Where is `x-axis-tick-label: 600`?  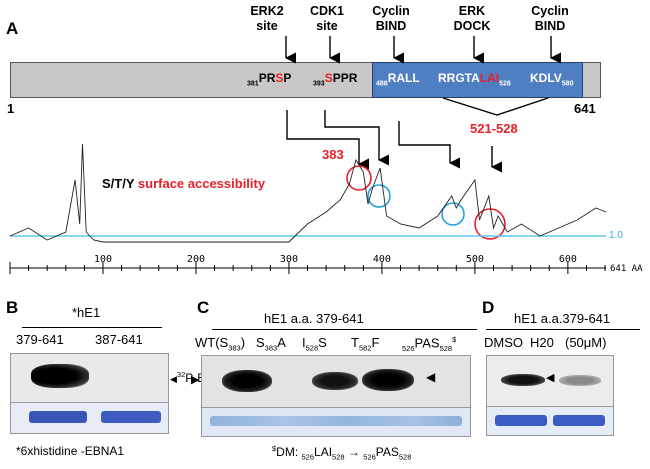
x-axis-tick-label: 600 is located at coordinates (568, 259).